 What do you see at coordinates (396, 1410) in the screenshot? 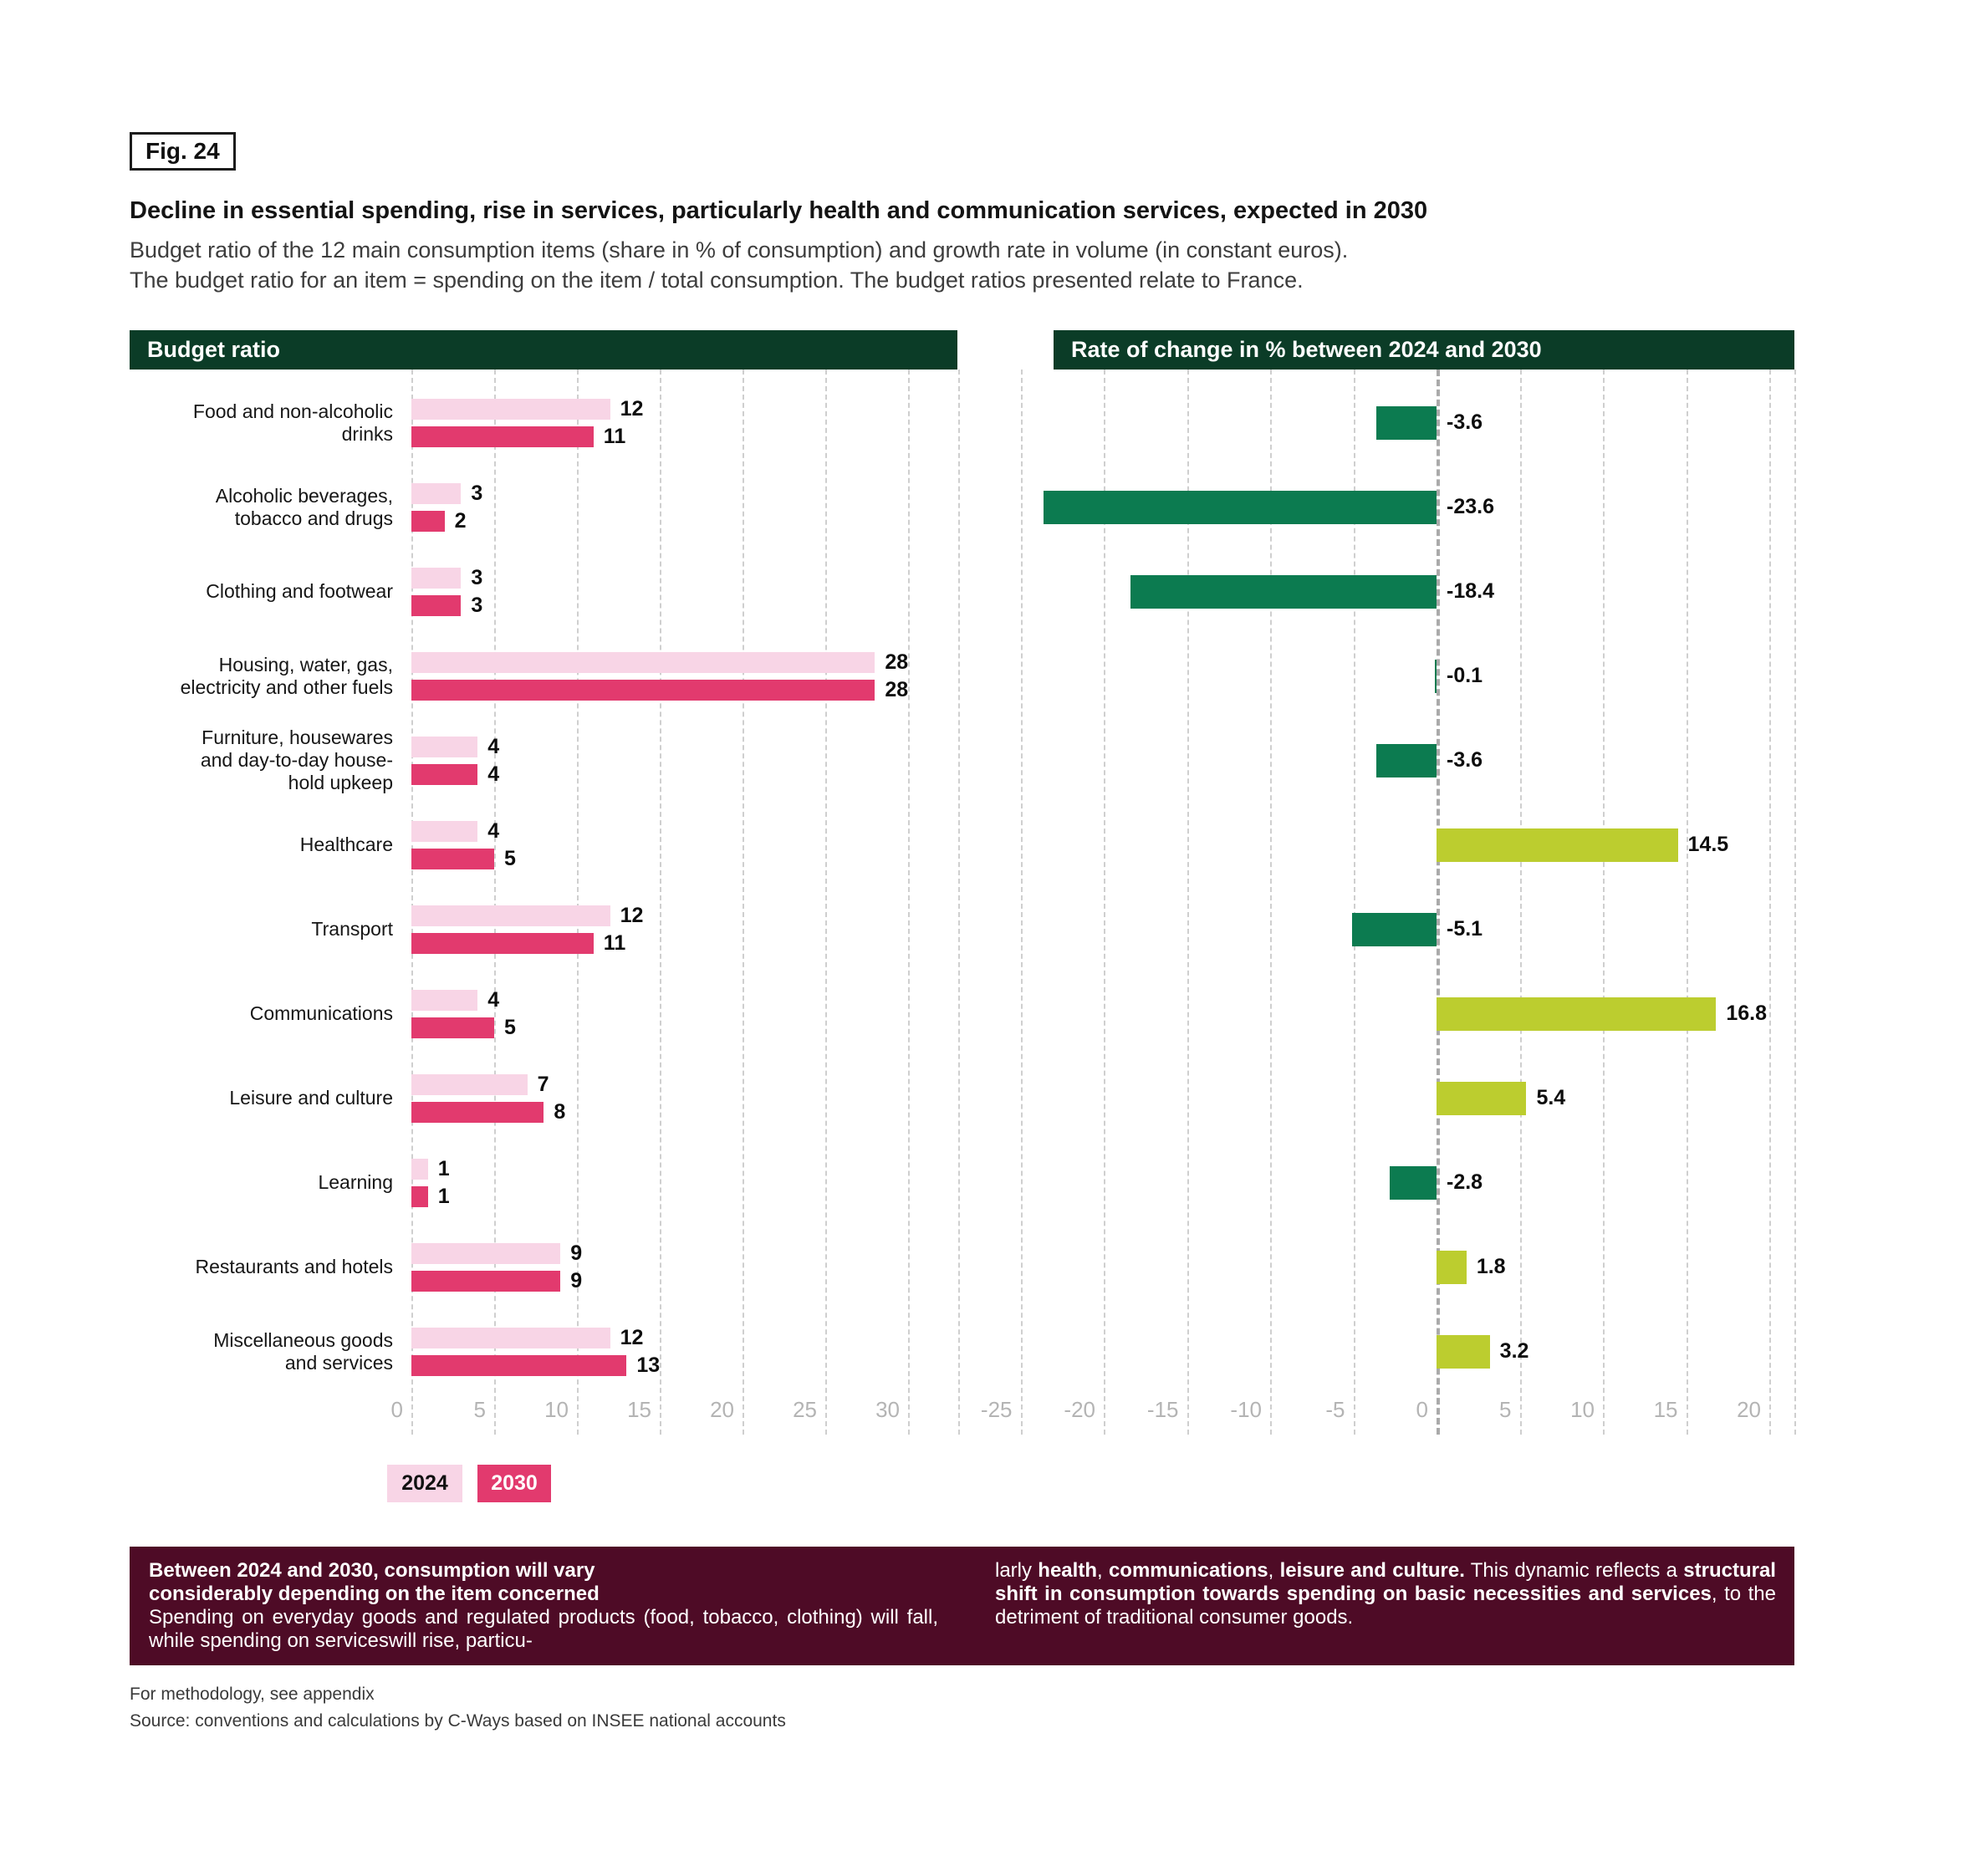
I see `axis-tick-label: 0` at bounding box center [396, 1410].